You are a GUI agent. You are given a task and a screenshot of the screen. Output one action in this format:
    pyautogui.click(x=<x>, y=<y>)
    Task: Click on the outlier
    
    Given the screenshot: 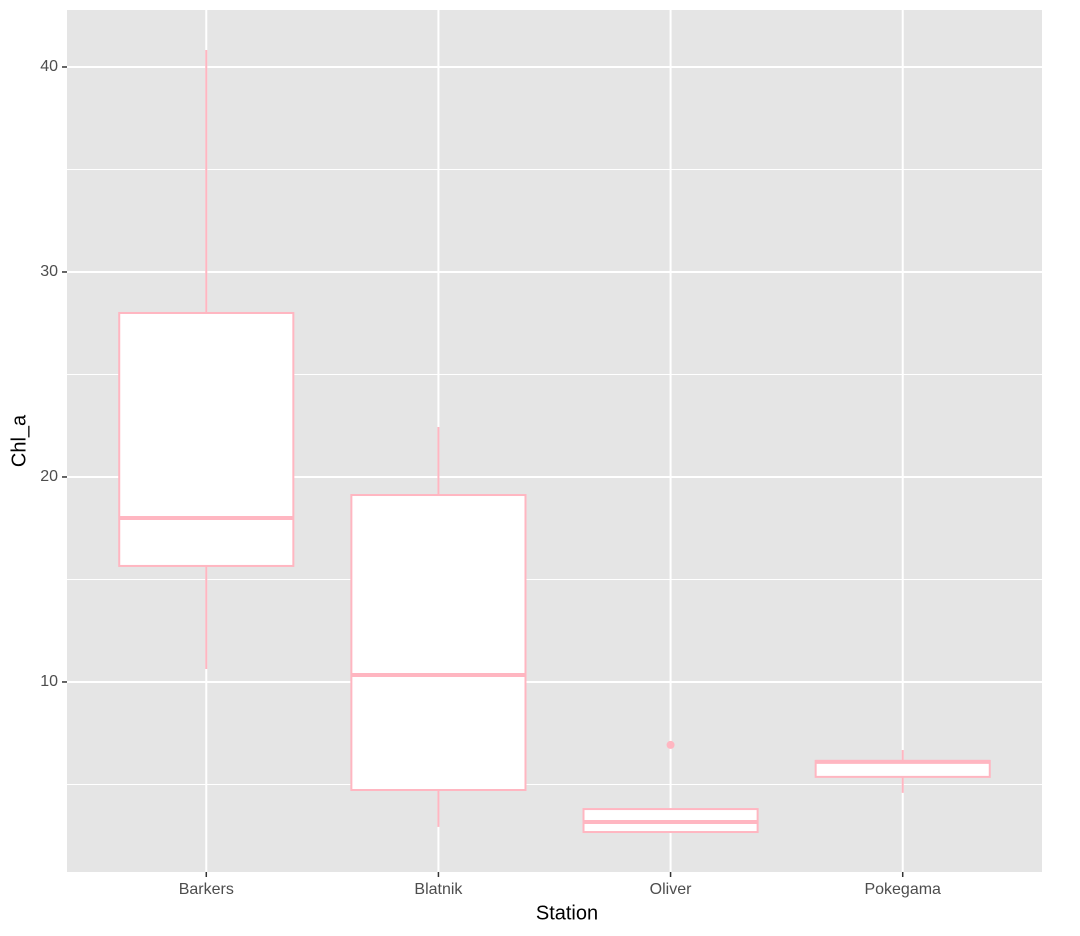 What is the action you would take?
    pyautogui.click(x=670, y=744)
    